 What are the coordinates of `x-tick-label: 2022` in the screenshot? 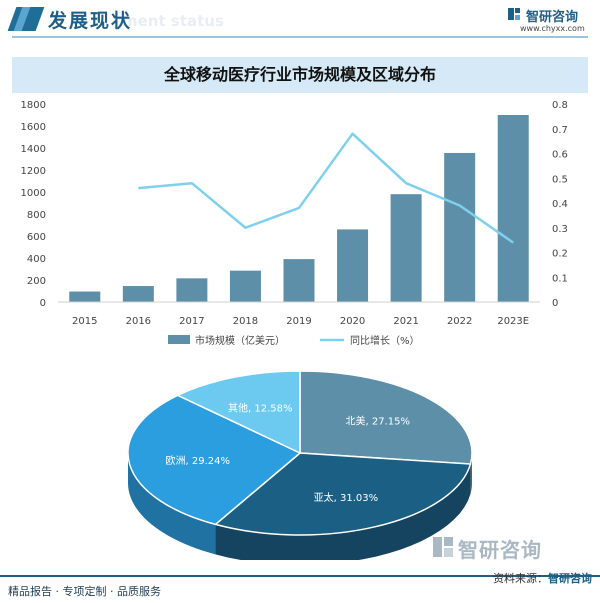 It's located at (459, 321).